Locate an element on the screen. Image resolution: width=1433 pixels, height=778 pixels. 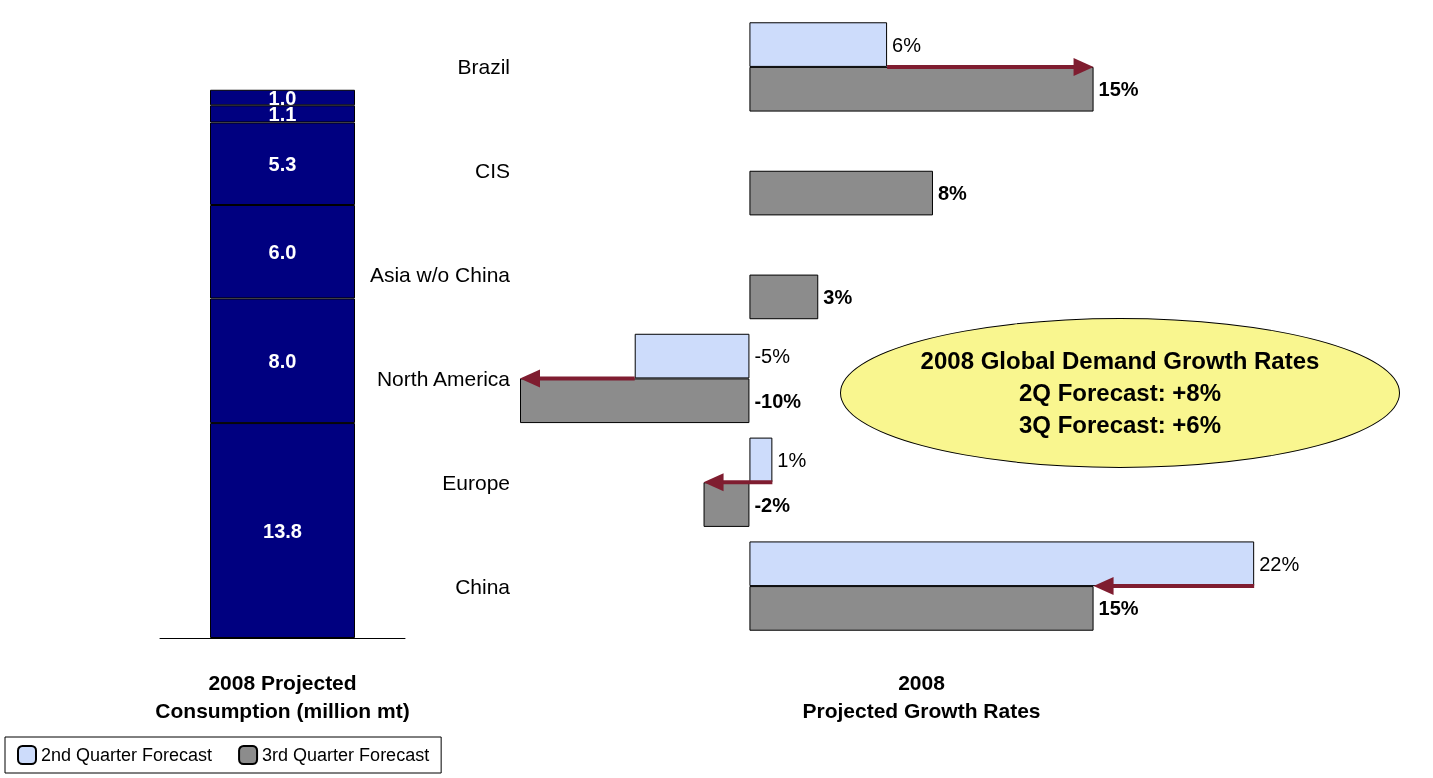
y-tick-label: Europe is located at coordinates (476, 482).